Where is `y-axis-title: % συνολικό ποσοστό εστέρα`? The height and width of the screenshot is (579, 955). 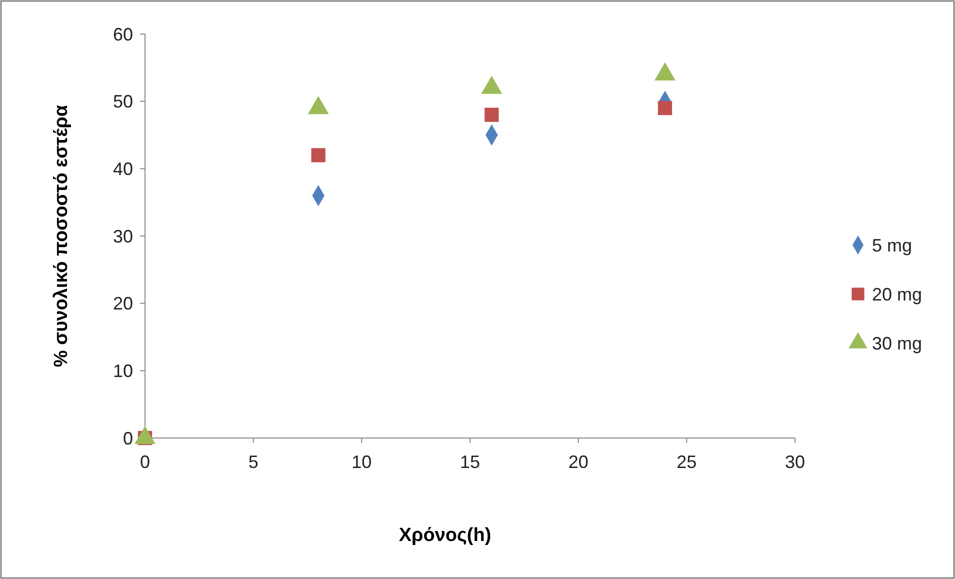 y-axis-title: % συνολικό ποσοστό εστέρα is located at coordinates (61, 236).